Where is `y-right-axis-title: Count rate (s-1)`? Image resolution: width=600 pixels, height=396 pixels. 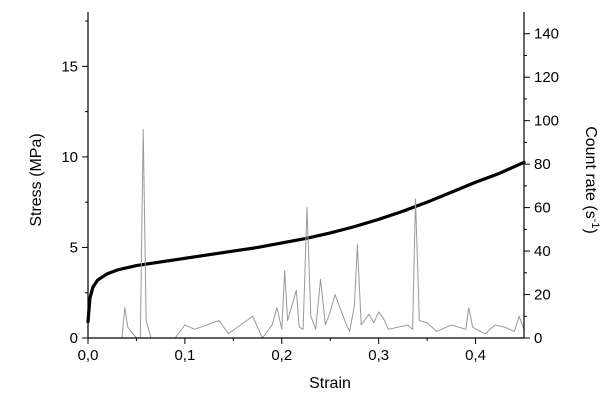 y-right-axis-title: Count rate (s-1) is located at coordinates (591, 180).